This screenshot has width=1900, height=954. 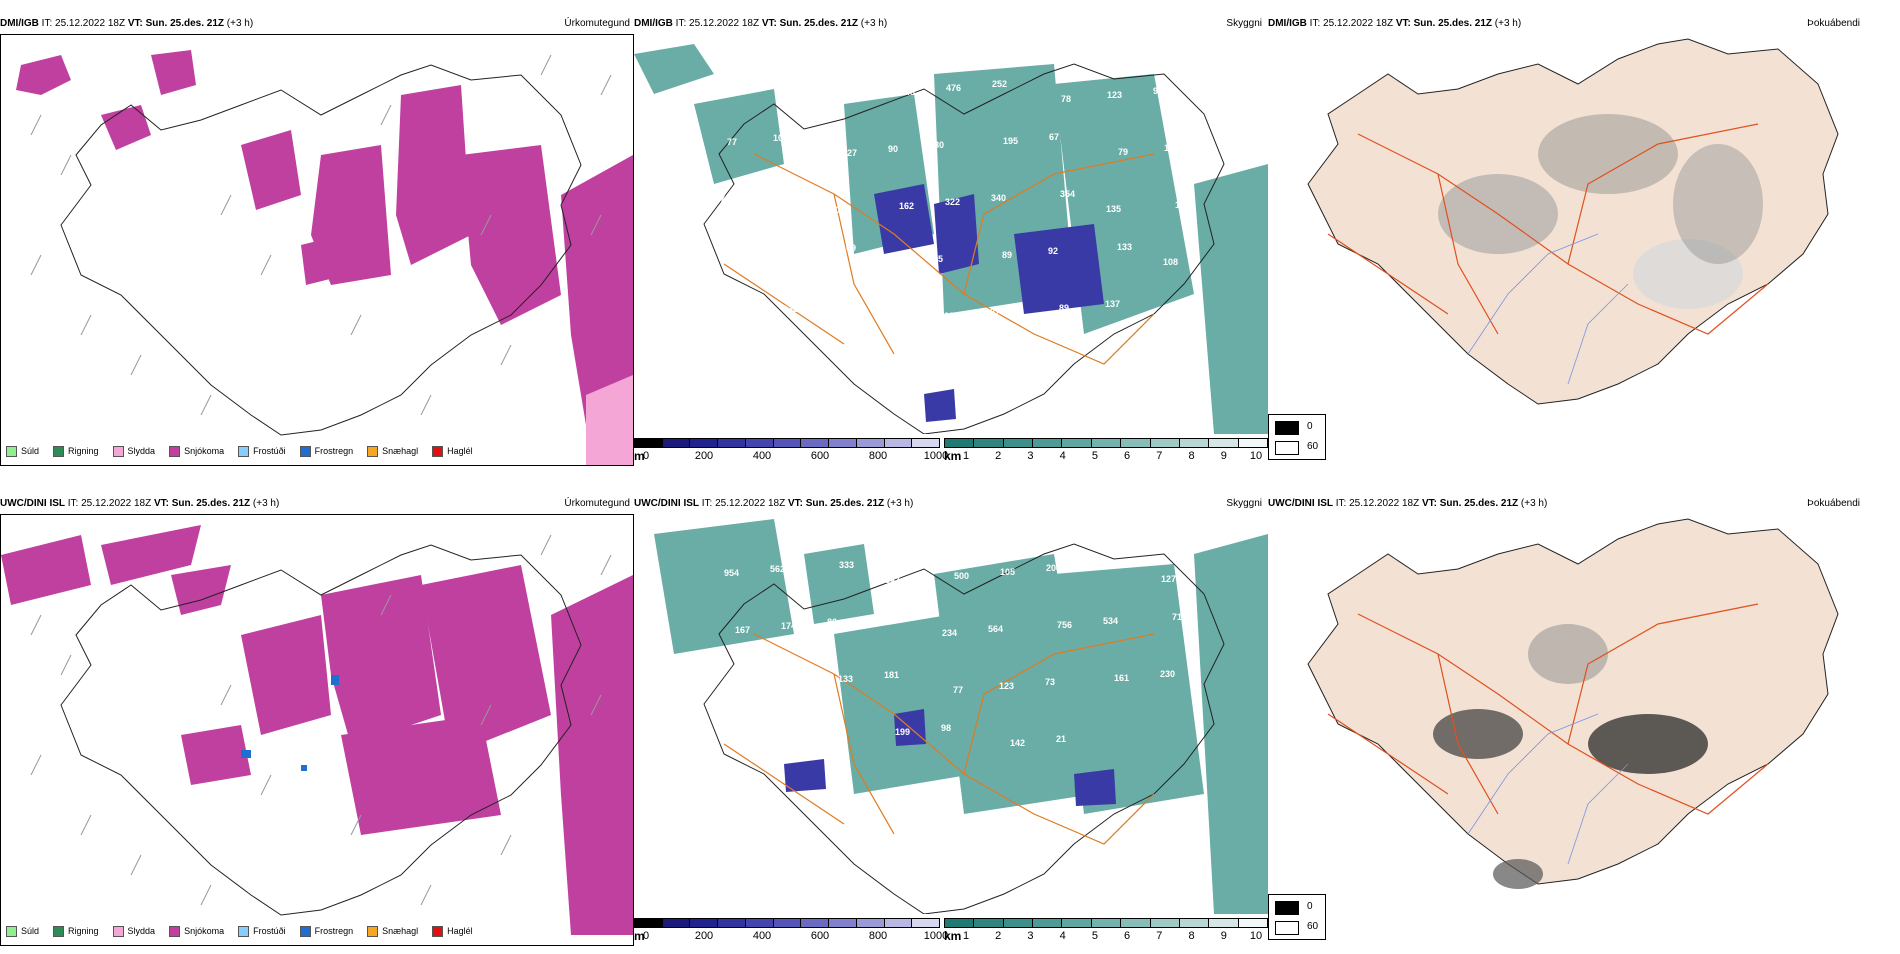 I want to click on cloudbase-value-label: 248, so click(x=907, y=92).